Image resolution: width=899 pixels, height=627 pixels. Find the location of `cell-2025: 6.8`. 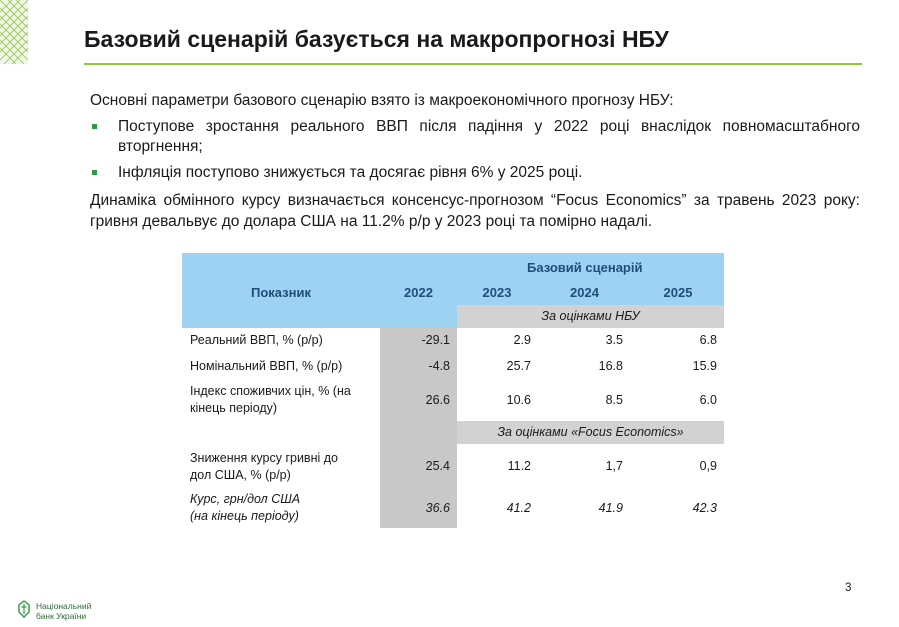

cell-2025: 6.8 is located at coordinates (708, 340).